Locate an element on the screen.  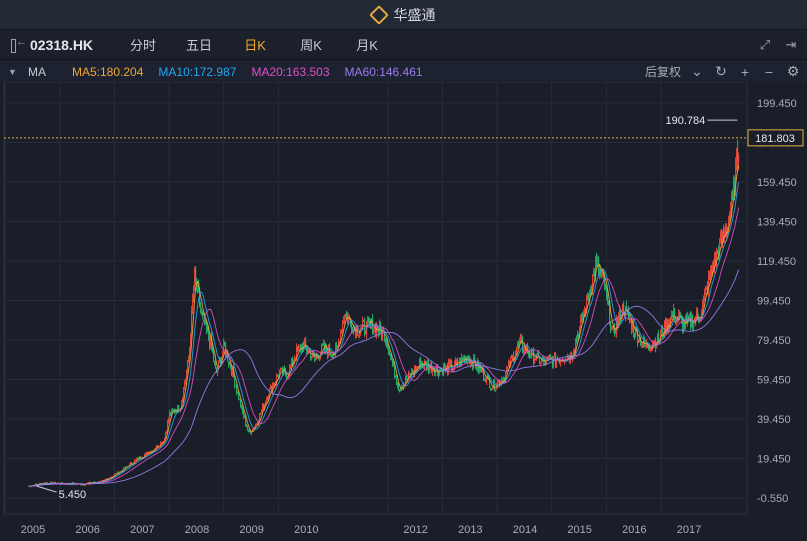
tab-five-day: 五日 is located at coordinates (199, 45).